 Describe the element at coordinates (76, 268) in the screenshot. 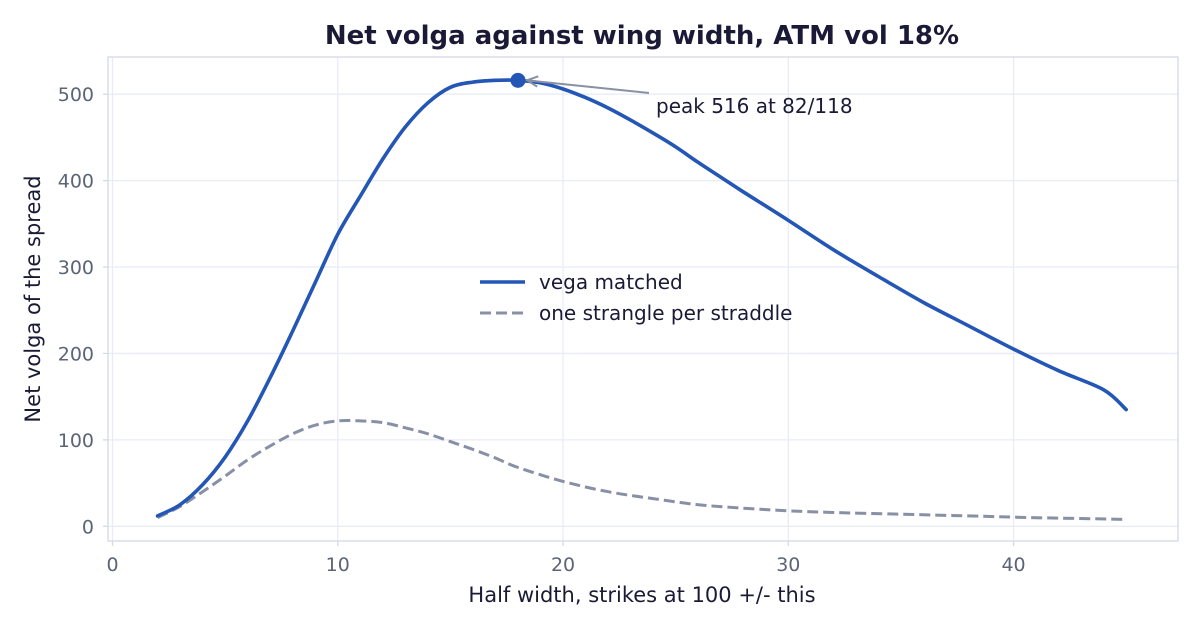

I see `y-tick-label: 300` at that location.